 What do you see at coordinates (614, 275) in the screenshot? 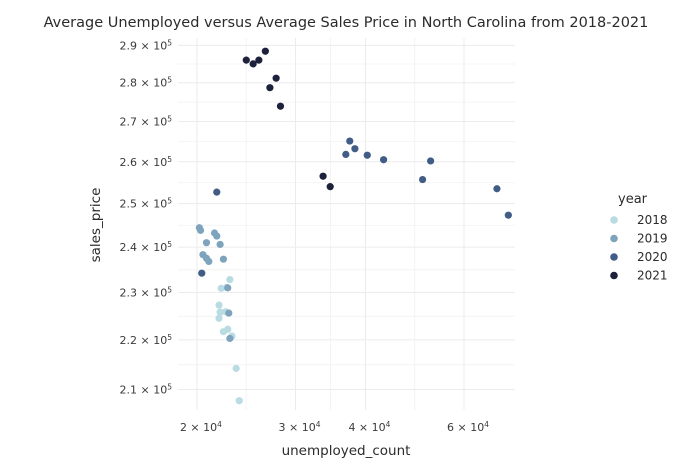
I see `legend-key-2021` at bounding box center [614, 275].